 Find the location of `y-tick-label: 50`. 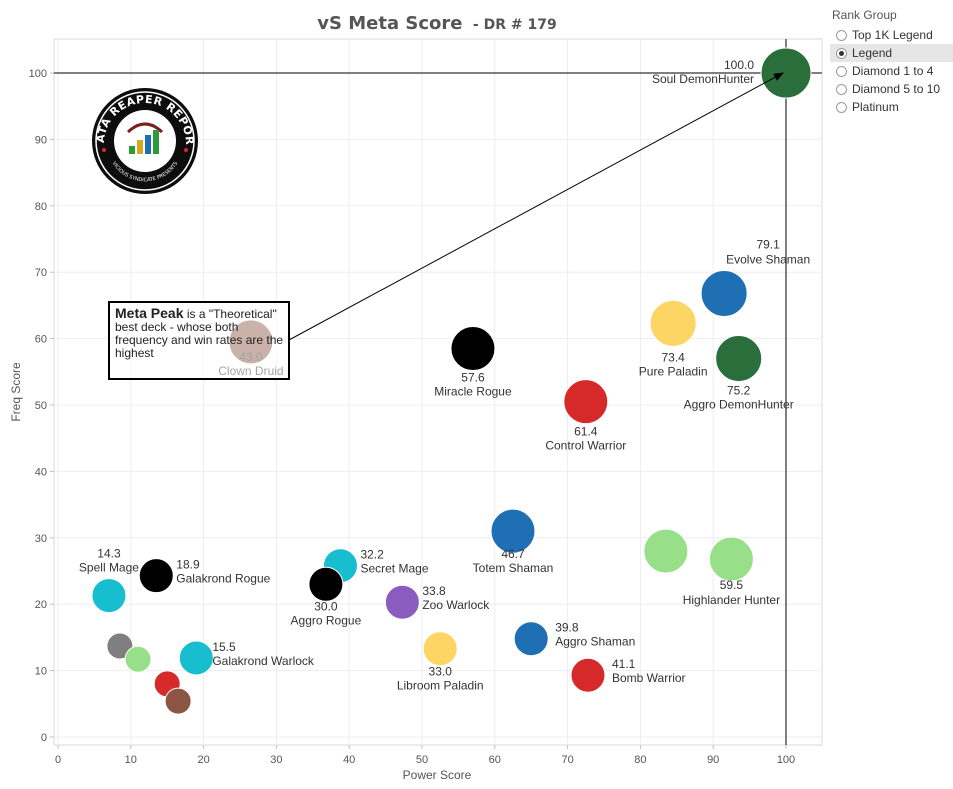

y-tick-label: 50 is located at coordinates (41, 406).